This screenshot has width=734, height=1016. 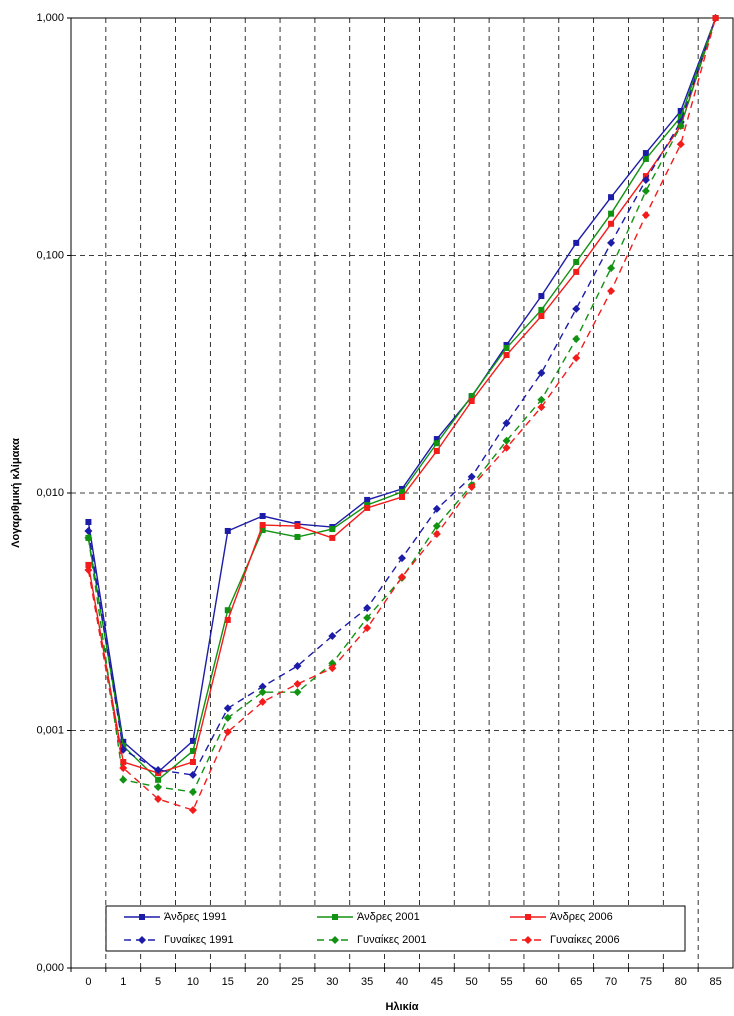 What do you see at coordinates (193, 982) in the screenshot?
I see `x-tick-label: 10` at bounding box center [193, 982].